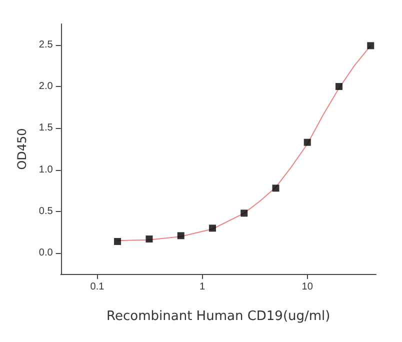 The image size is (402, 342). I want to click on y-tick-label: 2.0, so click(46, 86).